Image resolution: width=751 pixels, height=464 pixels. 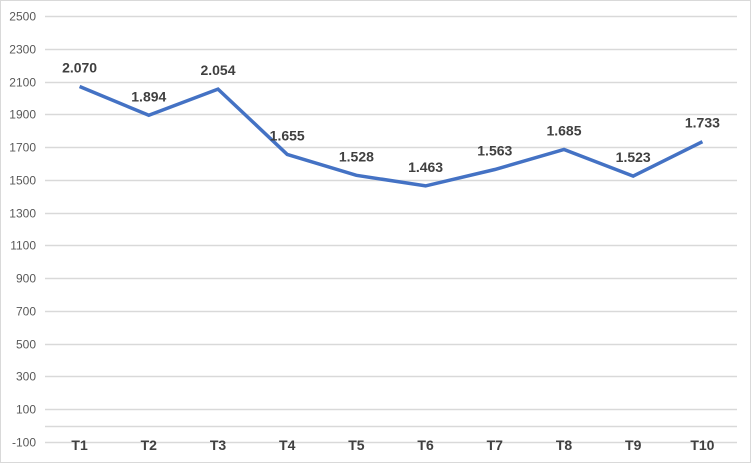 What do you see at coordinates (633, 157) in the screenshot?
I see `data-label: 1.523` at bounding box center [633, 157].